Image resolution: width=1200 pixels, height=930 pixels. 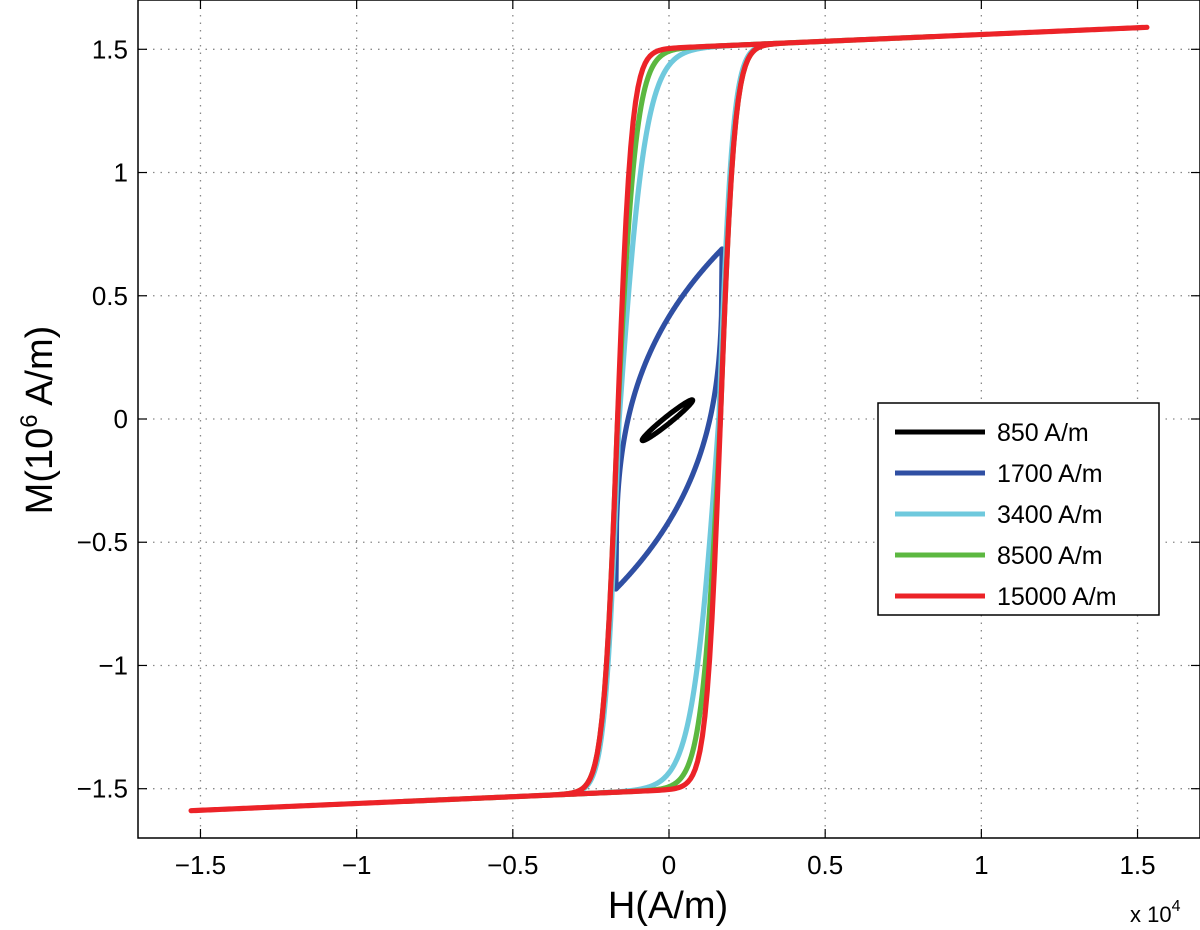 What do you see at coordinates (1176, 906) in the screenshot?
I see `x-axis-multiplier-exponent: 4` at bounding box center [1176, 906].